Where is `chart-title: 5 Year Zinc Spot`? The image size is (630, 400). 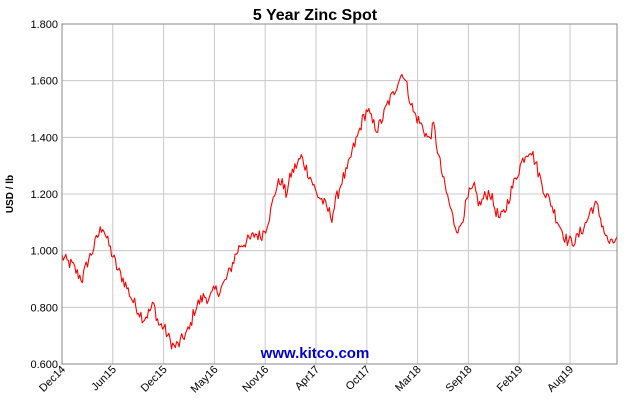
chart-title: 5 Year Zinc Spot is located at coordinates (315, 15).